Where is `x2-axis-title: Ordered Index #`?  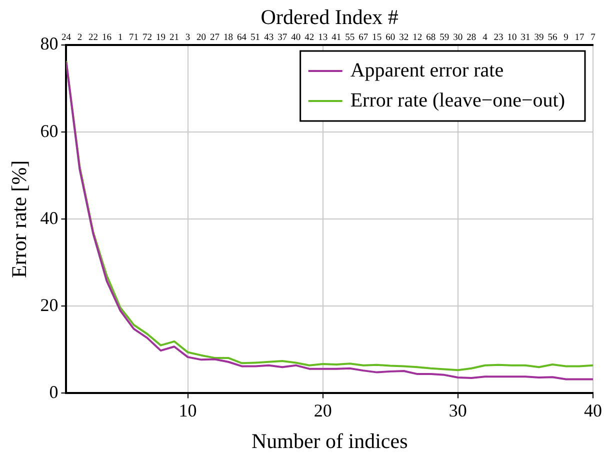
x2-axis-title: Ordered Index # is located at coordinates (329, 17).